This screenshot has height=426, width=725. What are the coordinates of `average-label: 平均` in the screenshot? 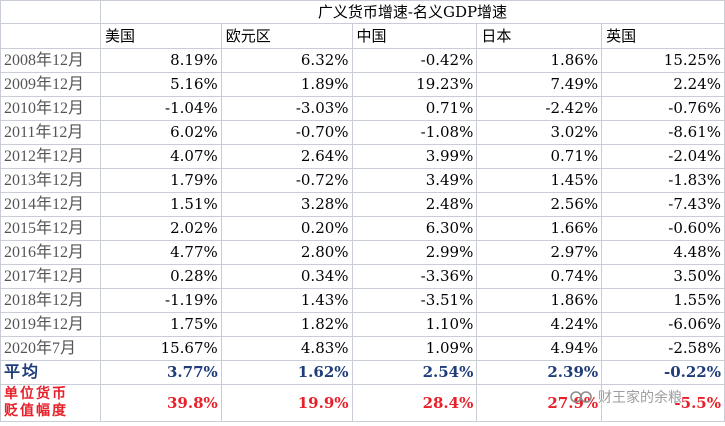 It's located at (50, 372).